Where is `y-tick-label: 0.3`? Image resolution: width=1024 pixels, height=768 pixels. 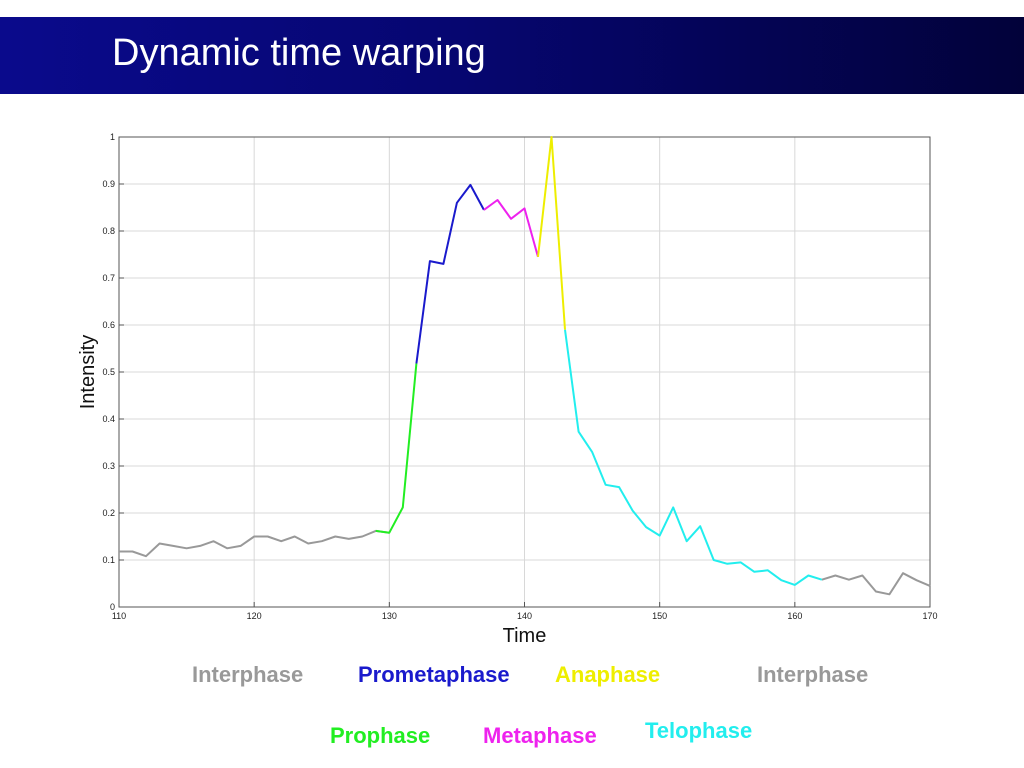
y-tick-label: 0.3 is located at coordinates (108, 466).